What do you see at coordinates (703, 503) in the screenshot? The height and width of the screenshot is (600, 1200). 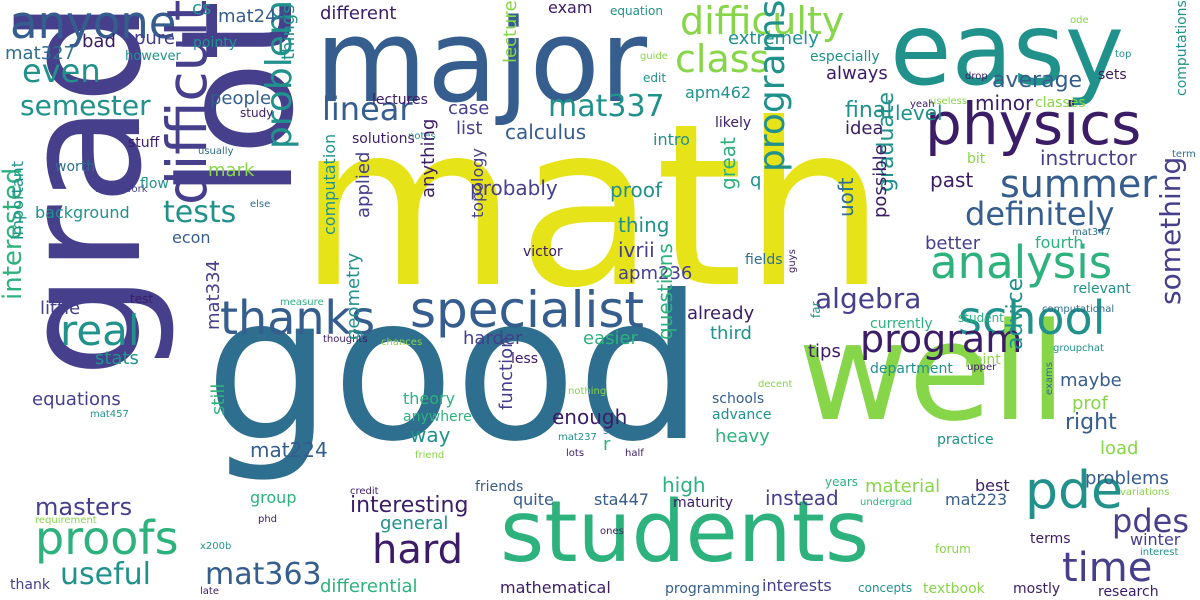 I see `word-maturity: maturity` at bounding box center [703, 503].